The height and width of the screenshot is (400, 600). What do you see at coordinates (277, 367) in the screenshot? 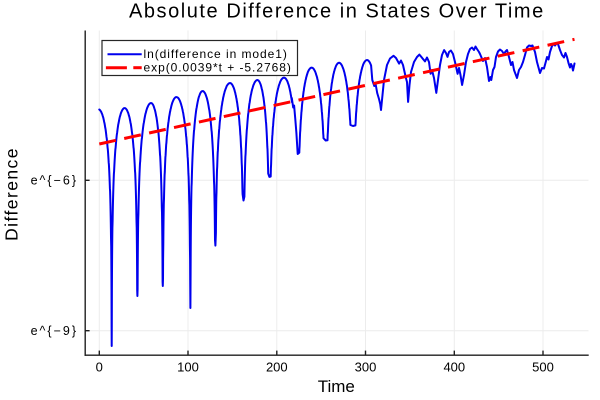
I see `svg-text: 200` at bounding box center [277, 367].